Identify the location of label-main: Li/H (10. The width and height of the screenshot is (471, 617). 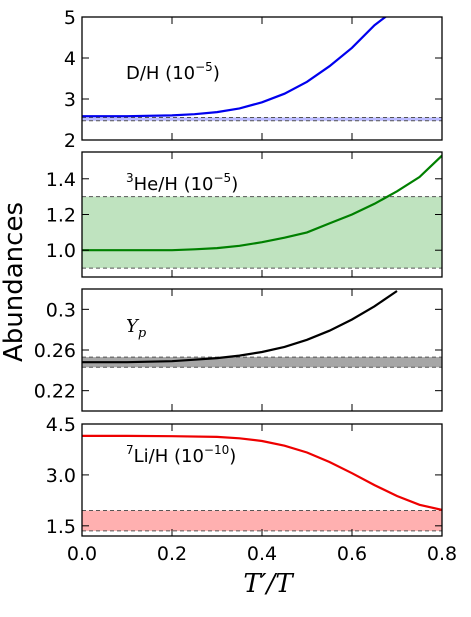
(169, 456).